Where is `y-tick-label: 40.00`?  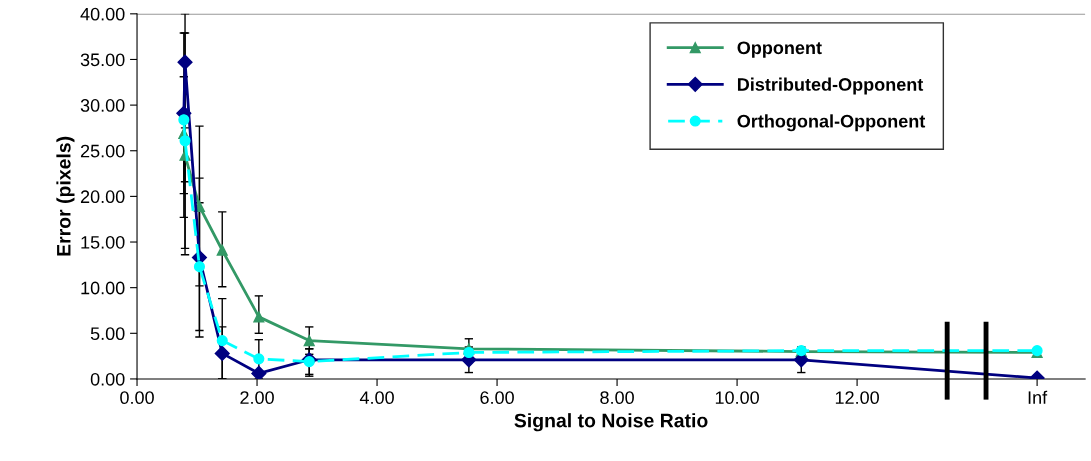 y-tick-label: 40.00 is located at coordinates (102, 14).